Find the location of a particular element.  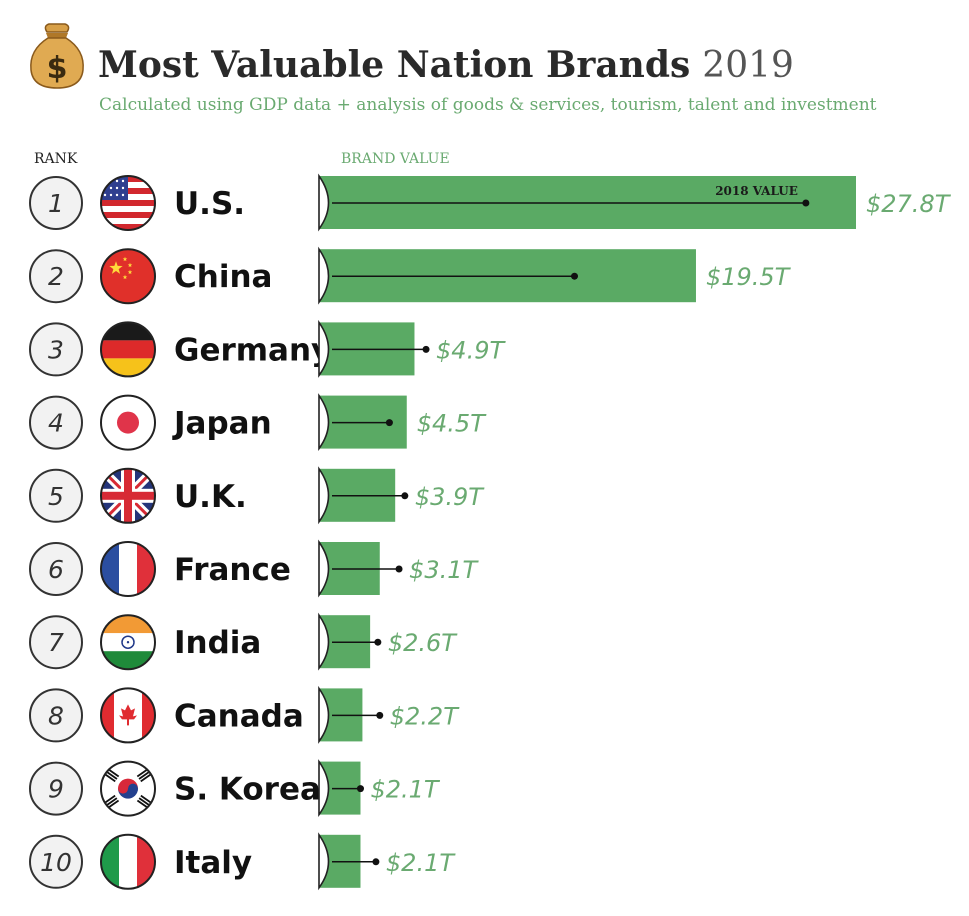

rank-number: 4 is located at coordinates (56, 423).